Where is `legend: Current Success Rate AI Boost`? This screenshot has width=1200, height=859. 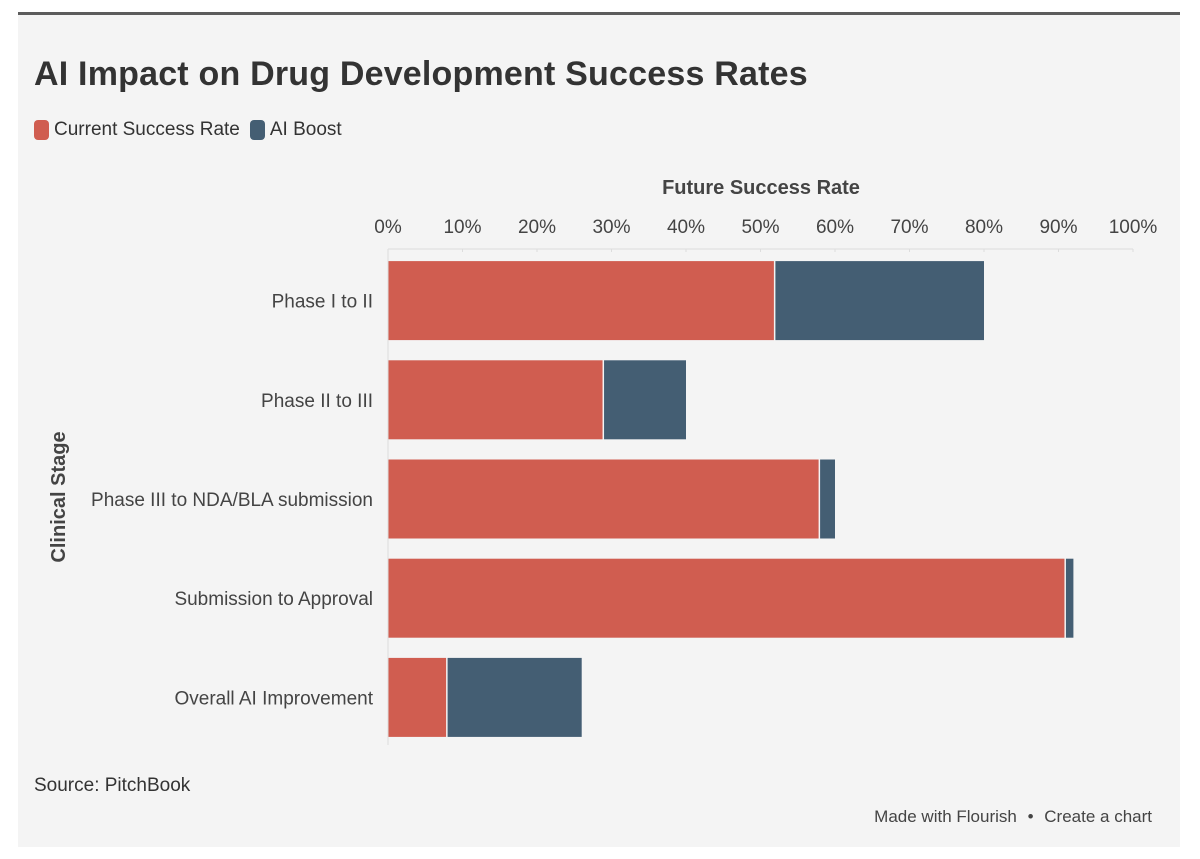
legend: Current Success Rate AI Boost is located at coordinates (193, 130).